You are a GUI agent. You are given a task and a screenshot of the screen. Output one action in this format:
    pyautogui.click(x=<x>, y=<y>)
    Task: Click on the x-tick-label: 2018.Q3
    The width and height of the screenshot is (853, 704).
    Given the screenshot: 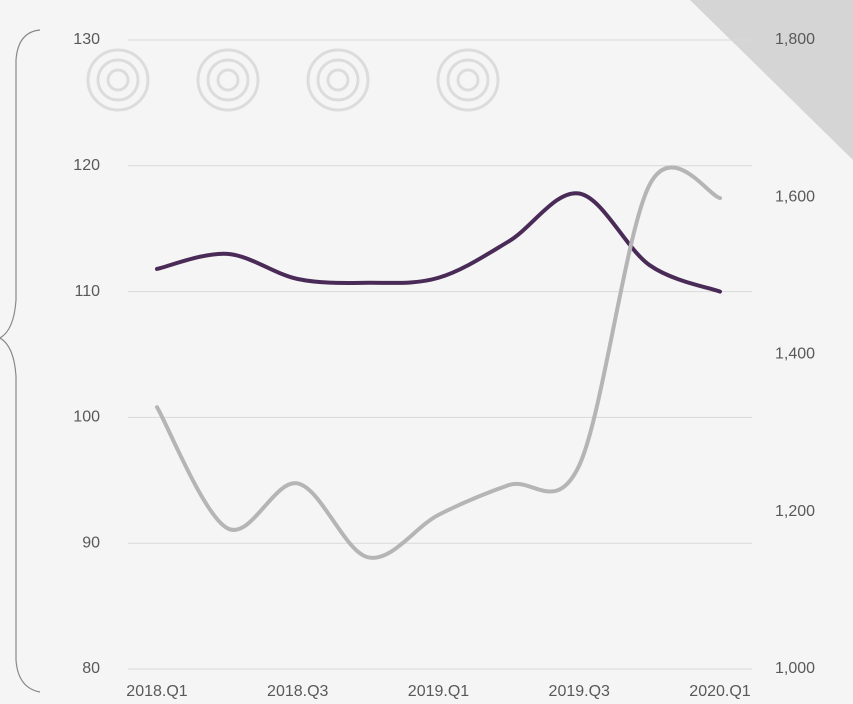 What is the action you would take?
    pyautogui.click(x=297, y=691)
    